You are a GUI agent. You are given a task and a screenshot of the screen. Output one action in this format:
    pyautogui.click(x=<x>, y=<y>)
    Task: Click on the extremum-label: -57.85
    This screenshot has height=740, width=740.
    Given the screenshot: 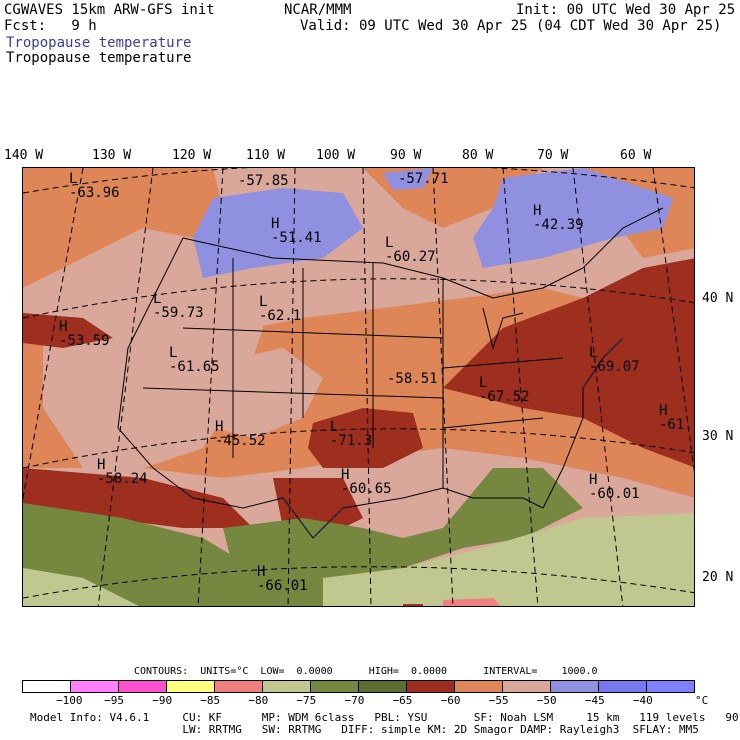 What is the action you would take?
    pyautogui.click(x=263, y=181)
    